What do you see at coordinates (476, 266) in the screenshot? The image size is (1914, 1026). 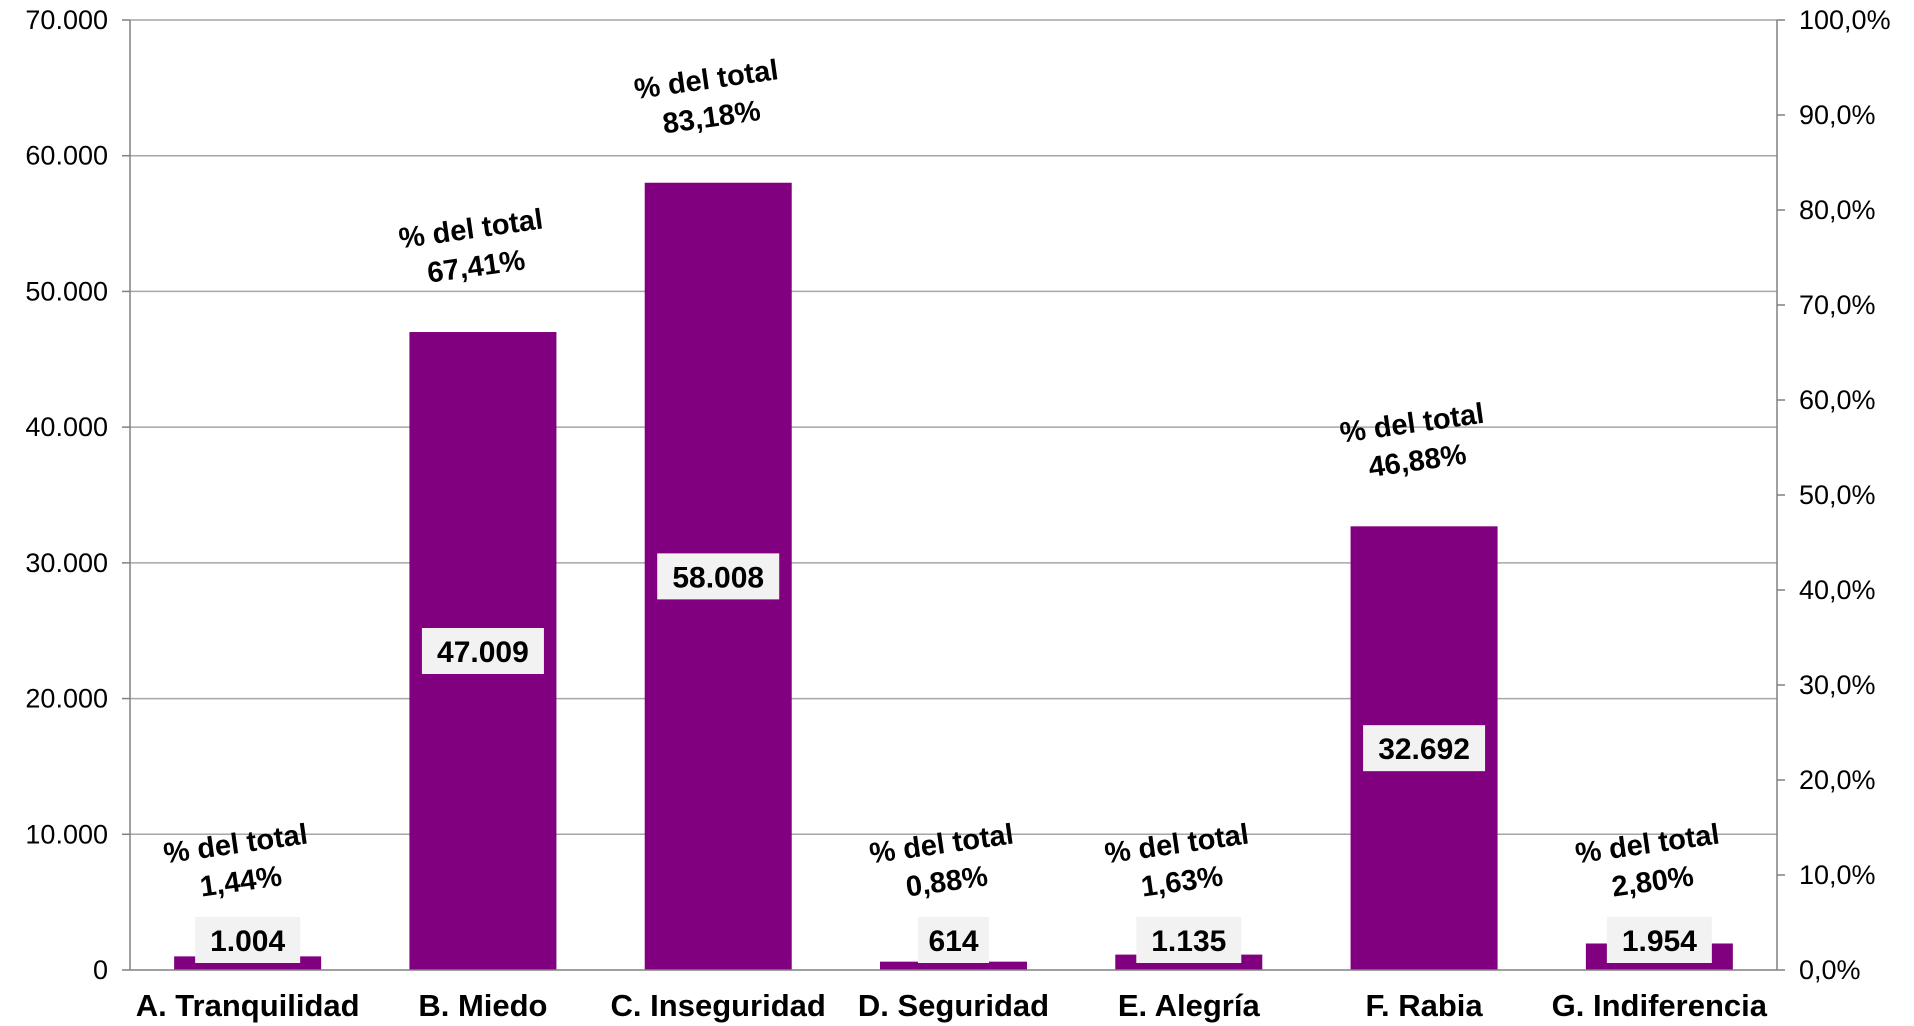 I see `percent-label-value: 67,41%` at bounding box center [476, 266].